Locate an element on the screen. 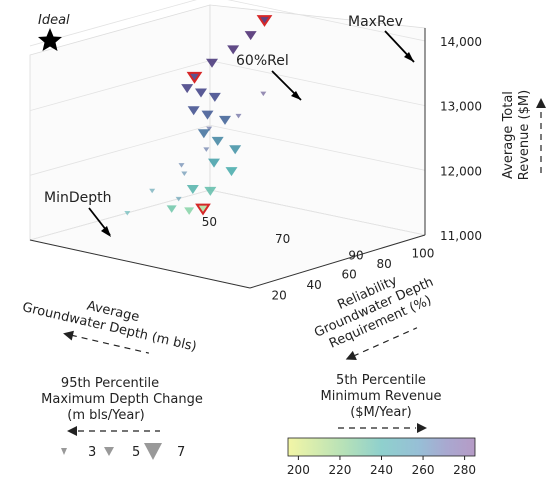  colorbar-tick-label-3: 260 is located at coordinates (423, 470).